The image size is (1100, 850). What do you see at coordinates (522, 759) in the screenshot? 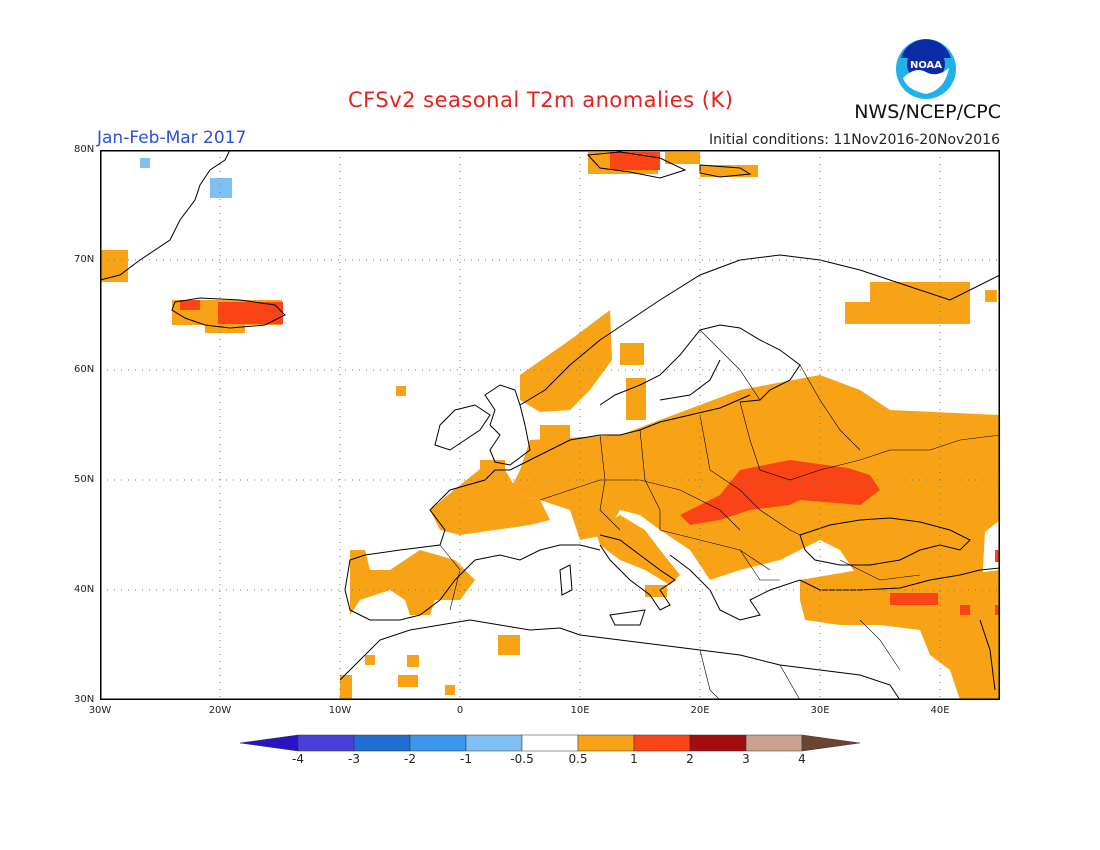
I see `colorbar-label: -0.5` at bounding box center [522, 759].